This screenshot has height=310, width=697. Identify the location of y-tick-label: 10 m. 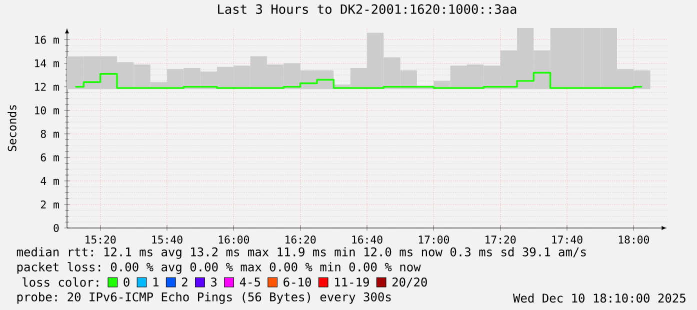
(47, 110).